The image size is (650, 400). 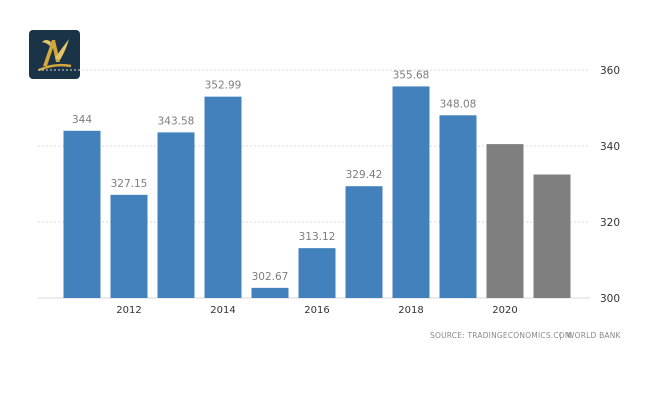 I want to click on brand-logo-icon, so click(x=54, y=54).